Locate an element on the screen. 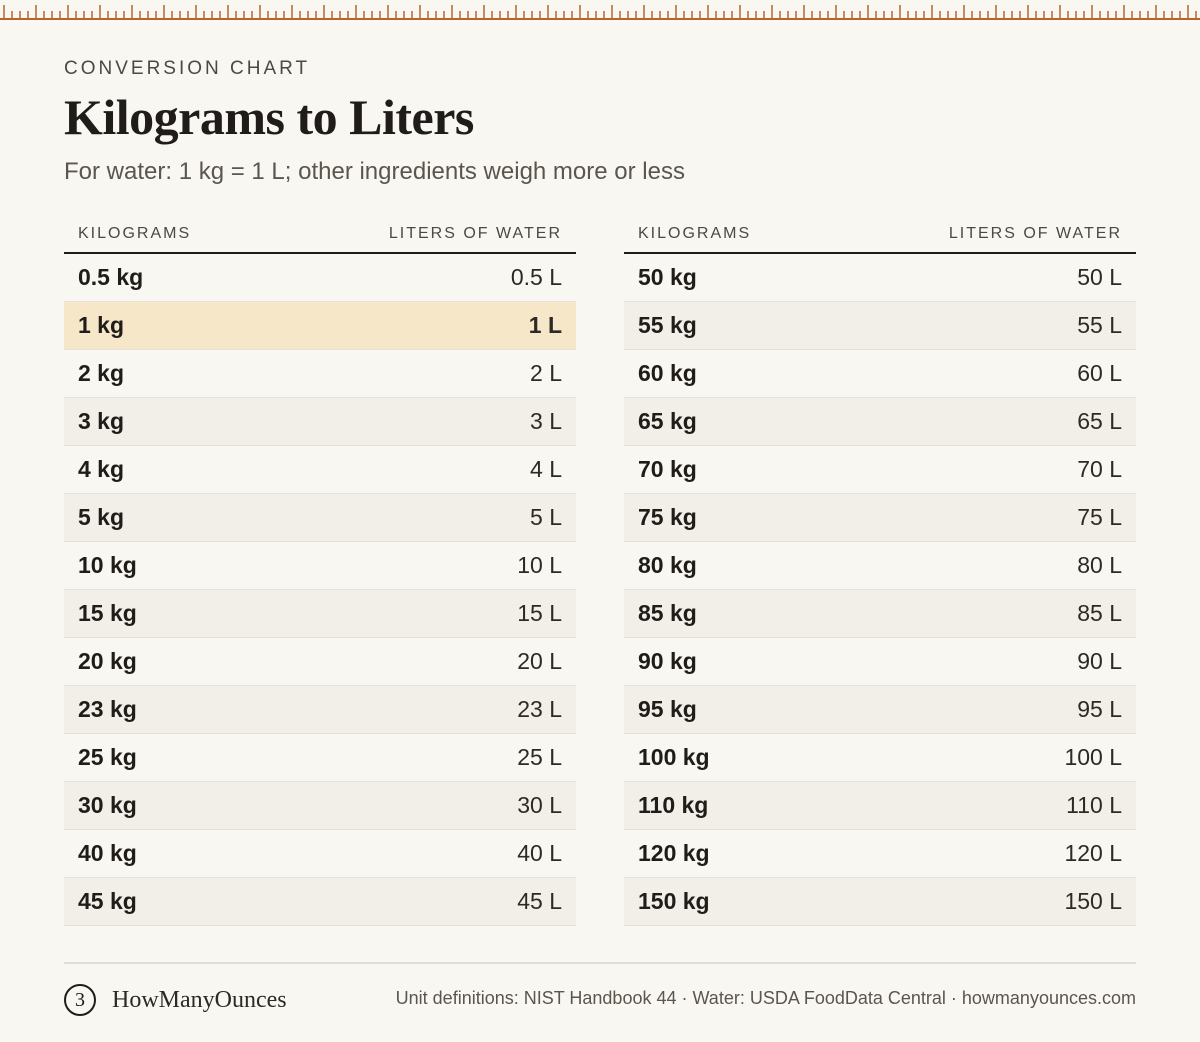 This screenshot has height=1042, width=1200. liters-cell: 75 L is located at coordinates (1099, 517).